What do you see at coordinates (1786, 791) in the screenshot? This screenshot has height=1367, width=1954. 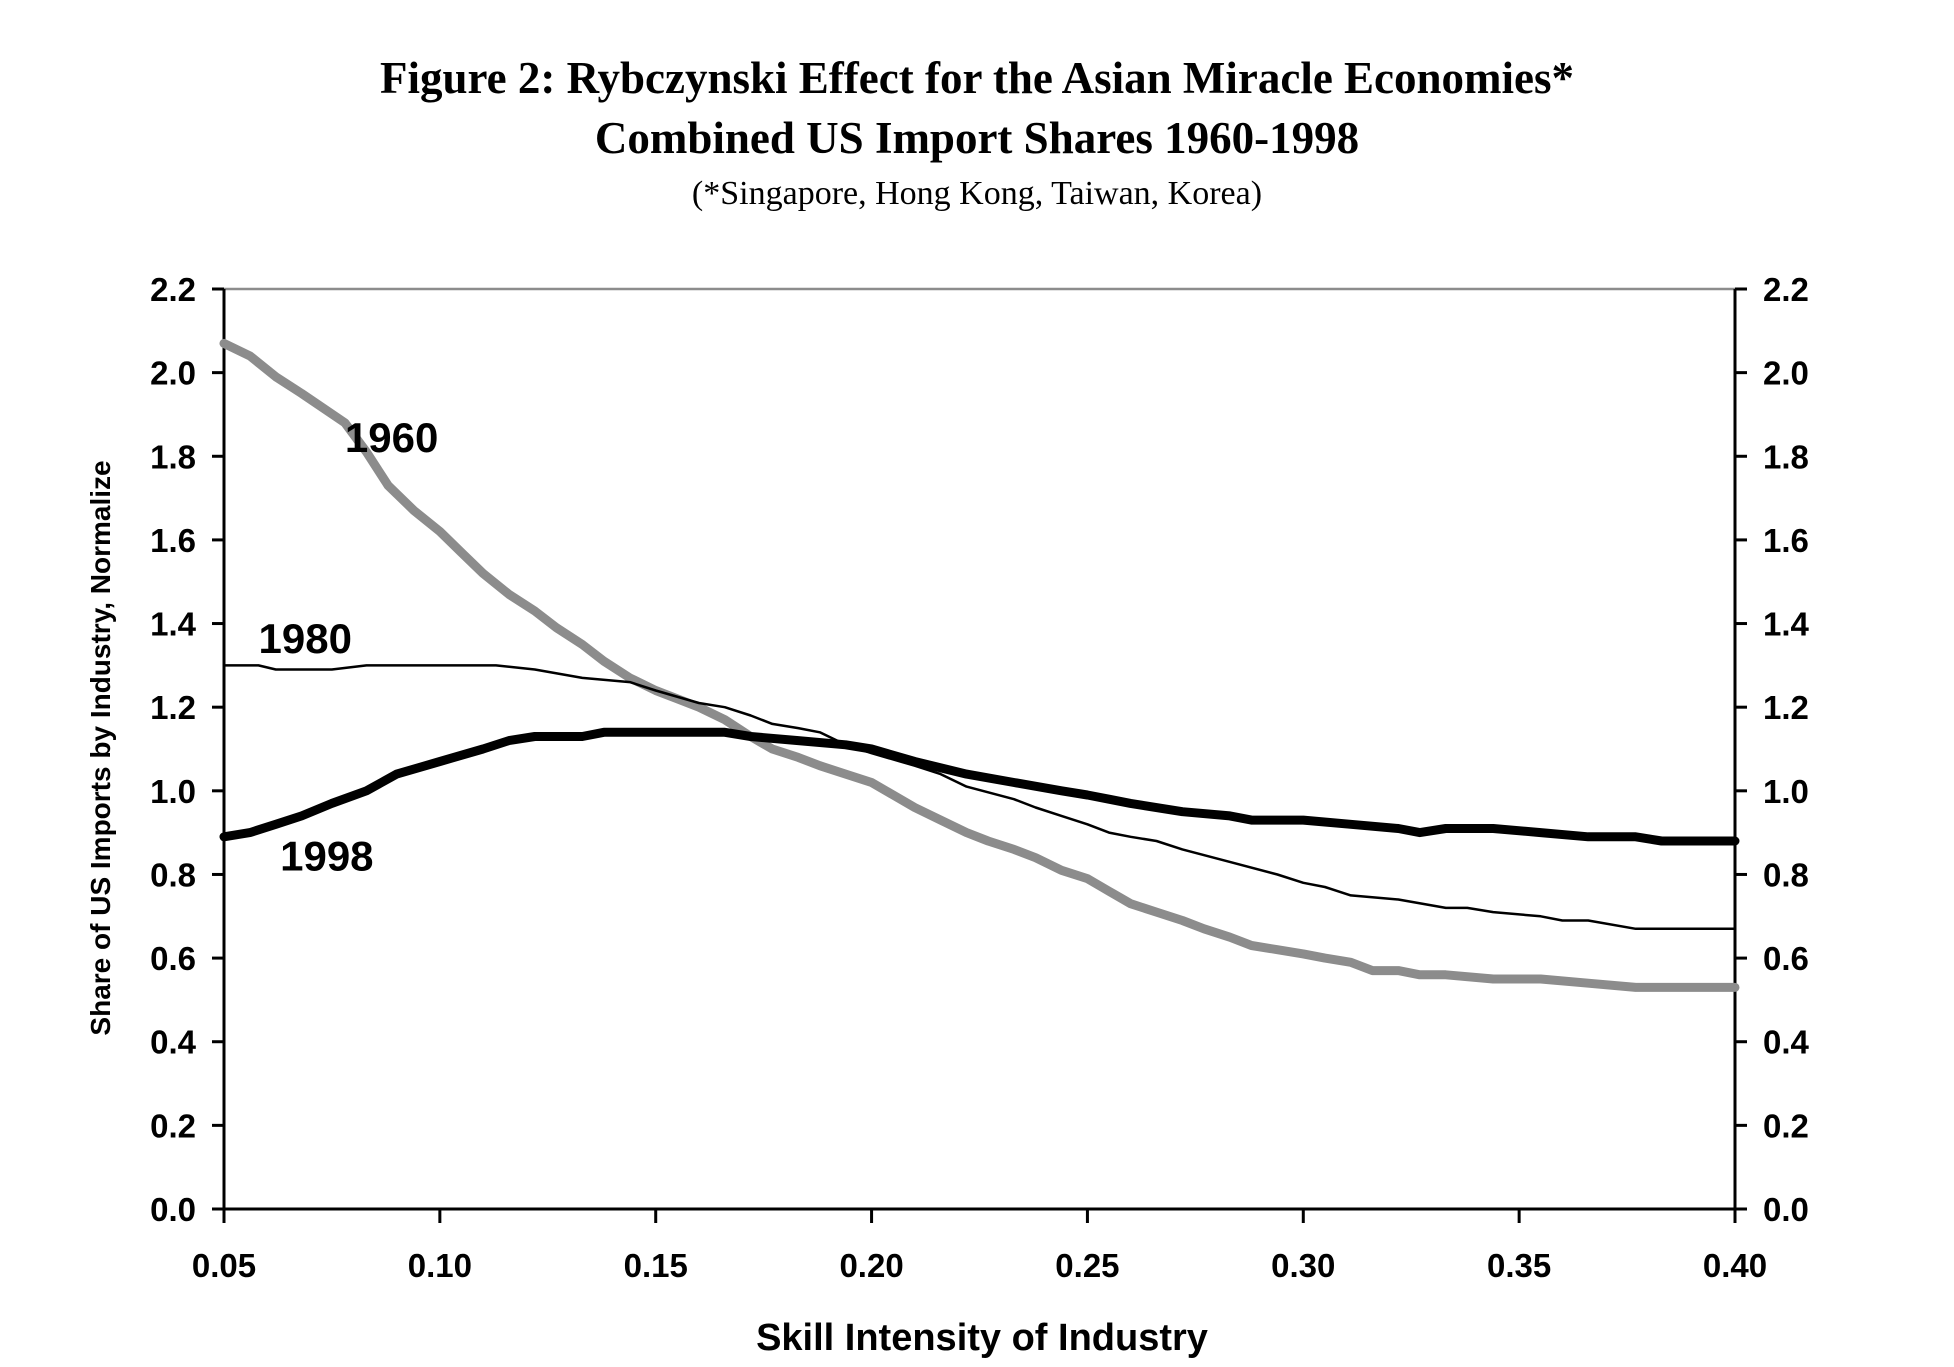 I see `y-tick-label-right: 1.0` at bounding box center [1786, 791].